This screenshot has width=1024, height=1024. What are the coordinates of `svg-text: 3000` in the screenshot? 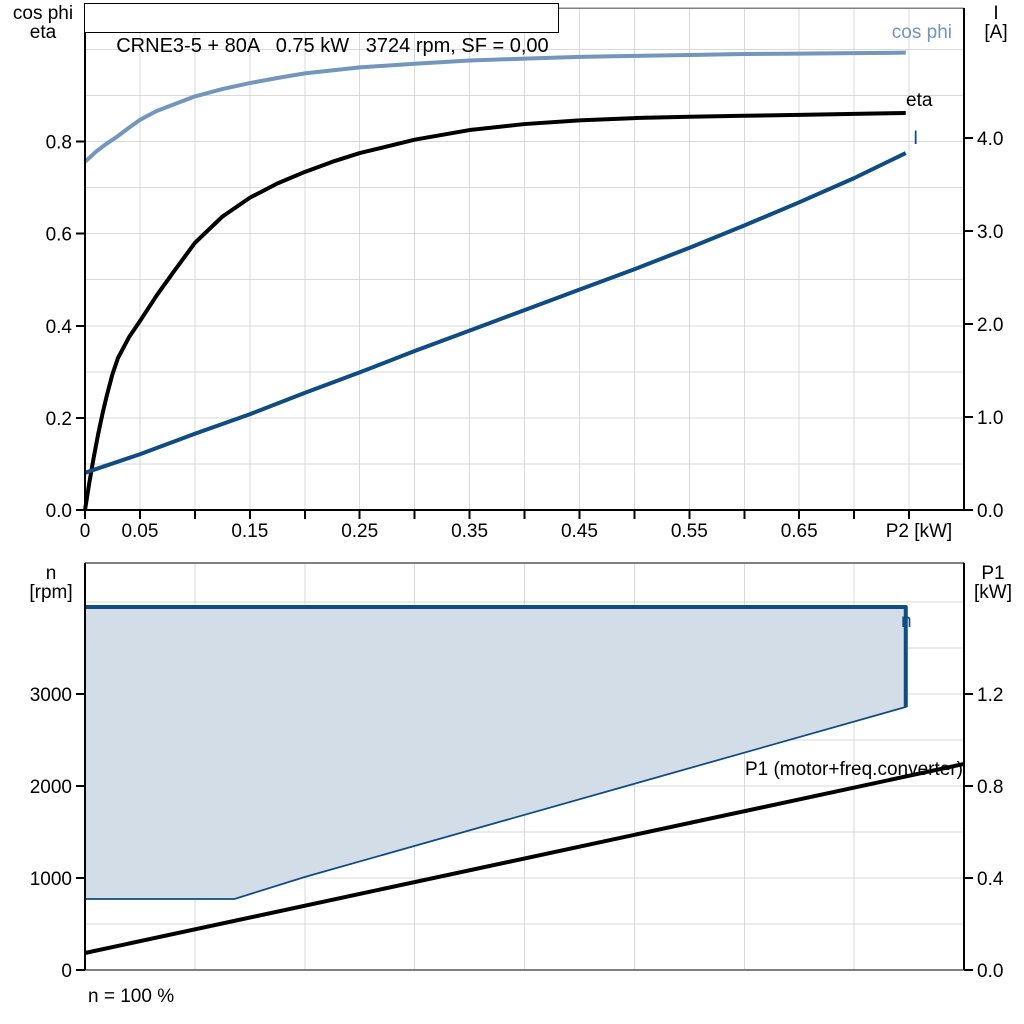 It's located at (51, 695).